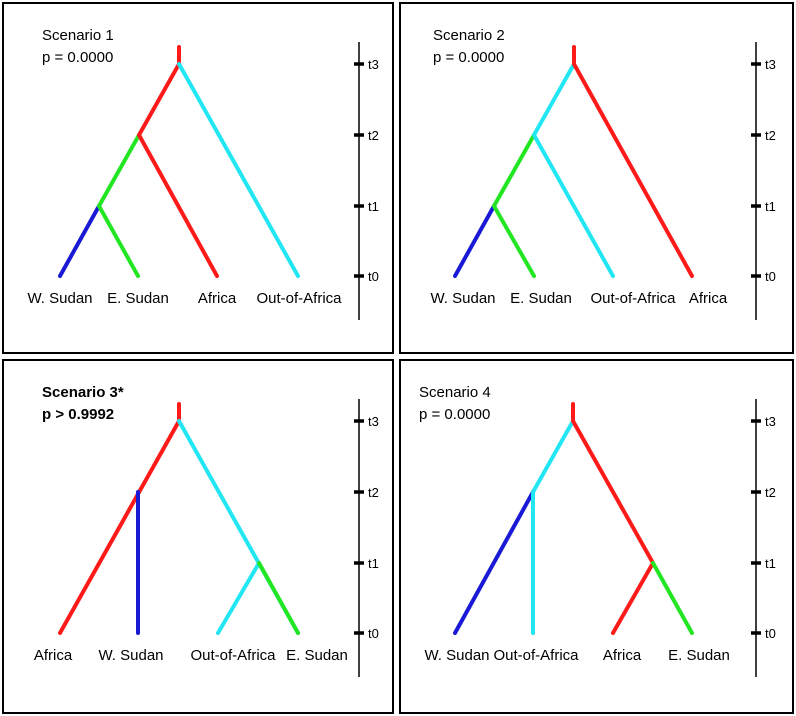 Image resolution: width=796 pixels, height=716 pixels. I want to click on scenario-title: Scenario 4, so click(455, 392).